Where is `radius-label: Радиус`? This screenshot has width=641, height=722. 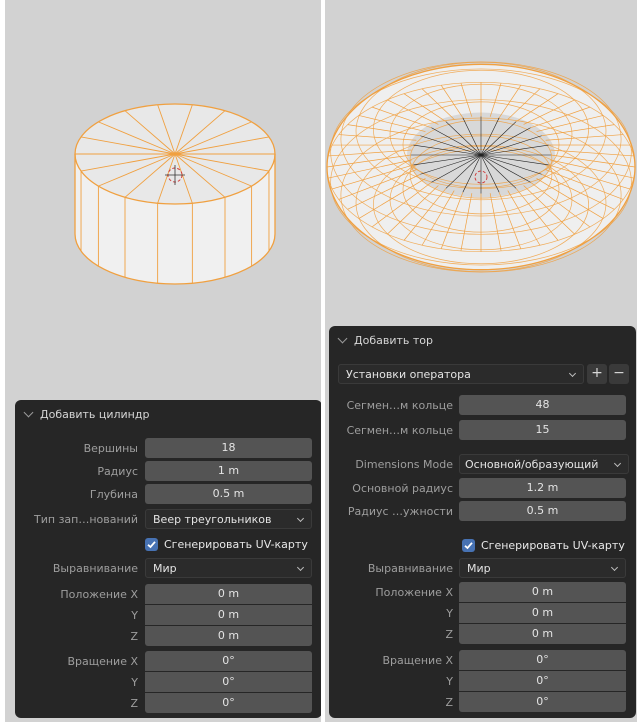
radius-label: Радиус is located at coordinates (117, 471).